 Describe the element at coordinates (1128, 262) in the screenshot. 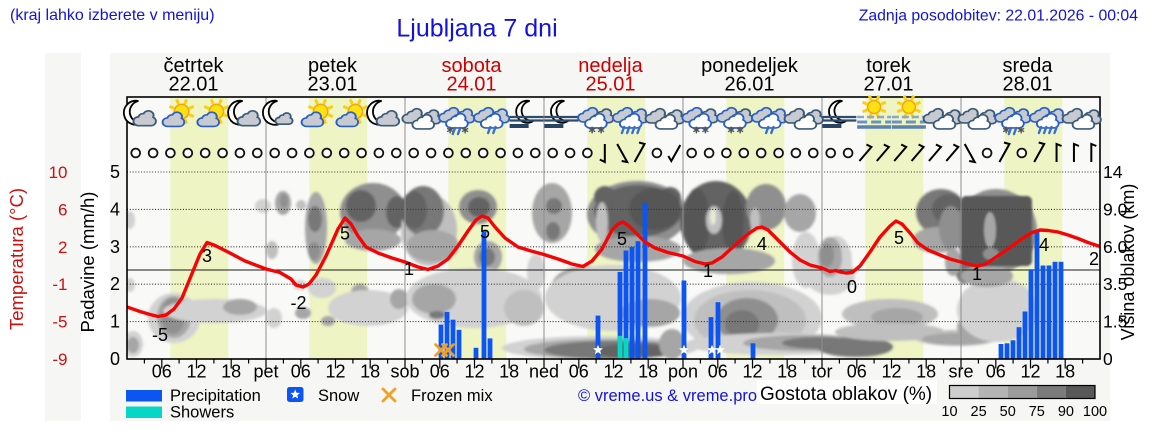

I see `svg-text: Višina oblakov (km)` at that location.